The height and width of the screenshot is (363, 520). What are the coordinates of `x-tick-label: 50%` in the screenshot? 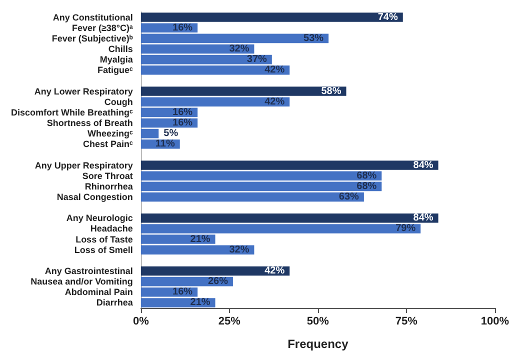 It's located at (318, 322).